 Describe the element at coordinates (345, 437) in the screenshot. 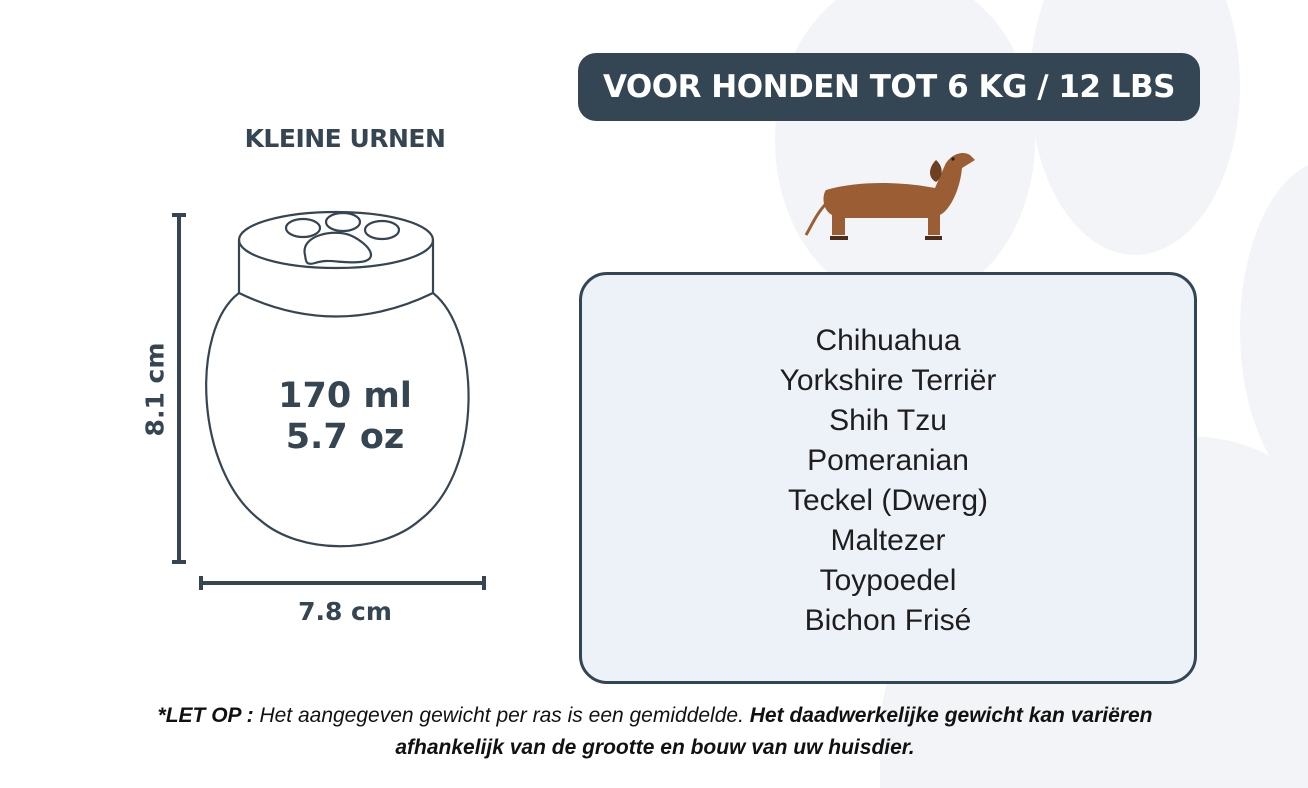

I see `volume-oz: 5.7 oz` at that location.